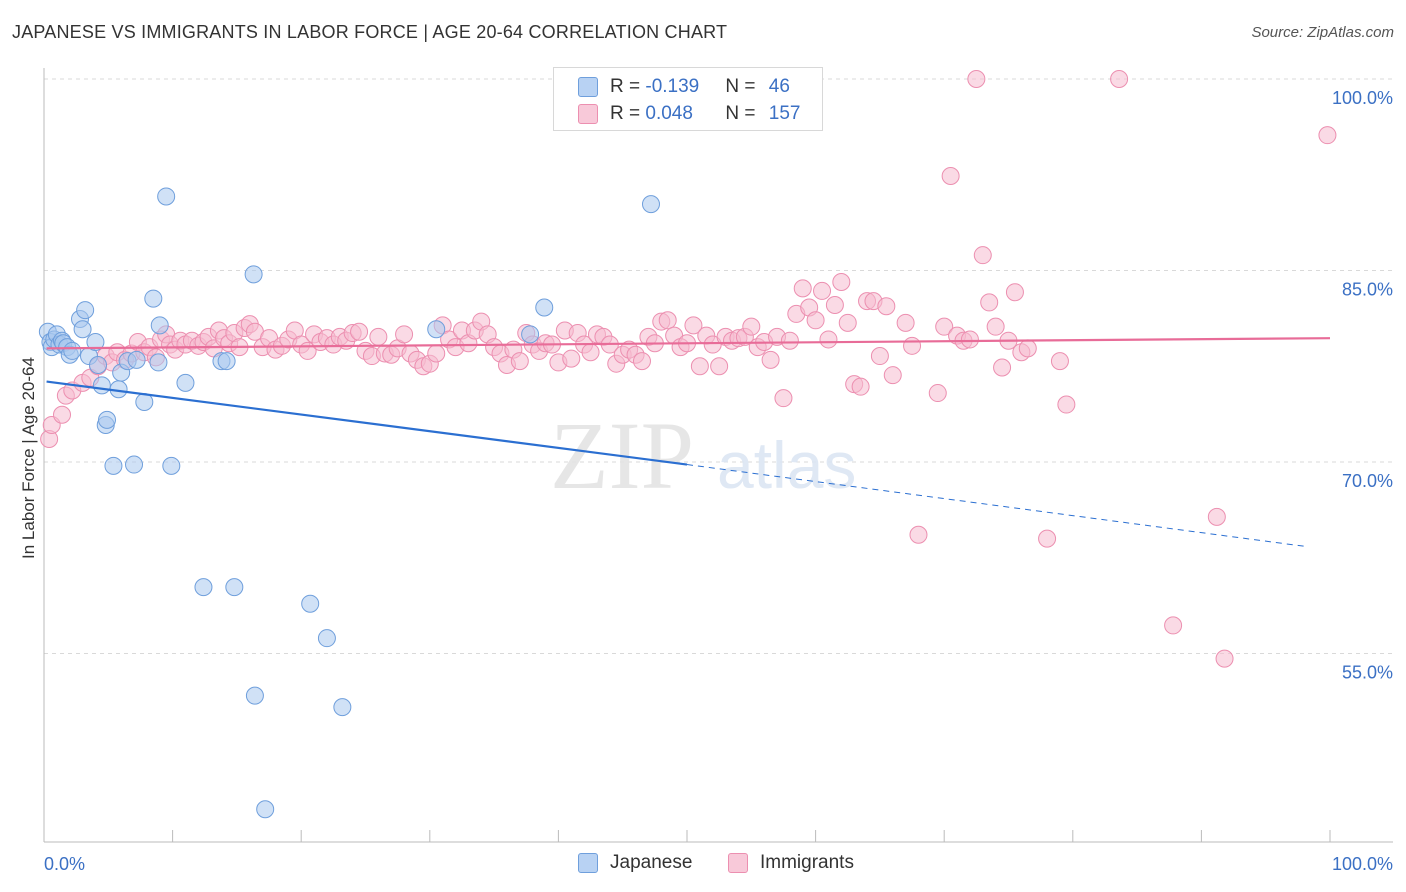 This screenshot has height=892, width=1406. What do you see at coordinates (1367, 481) in the screenshot?
I see `y-tick-label: 70.0%` at bounding box center [1367, 481].